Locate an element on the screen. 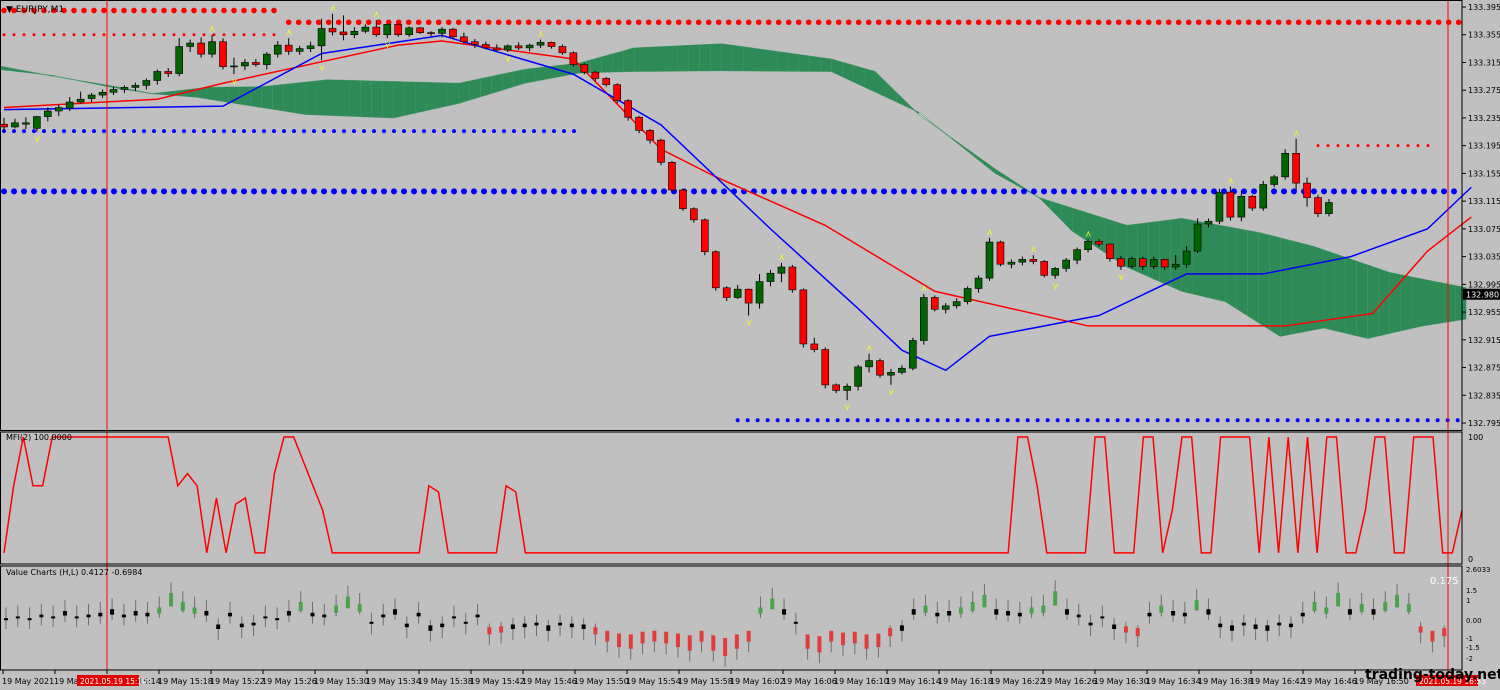 This screenshot has width=1500, height=690. symbol-dropdown-icon: ▼ is located at coordinates (11, 10).